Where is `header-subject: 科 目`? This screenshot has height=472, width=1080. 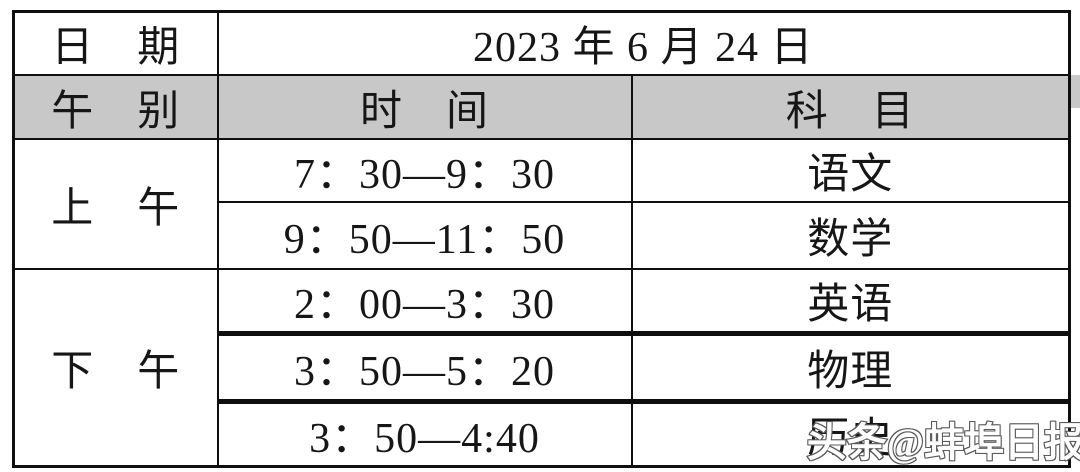
header-subject: 科 目 is located at coordinates (850, 107).